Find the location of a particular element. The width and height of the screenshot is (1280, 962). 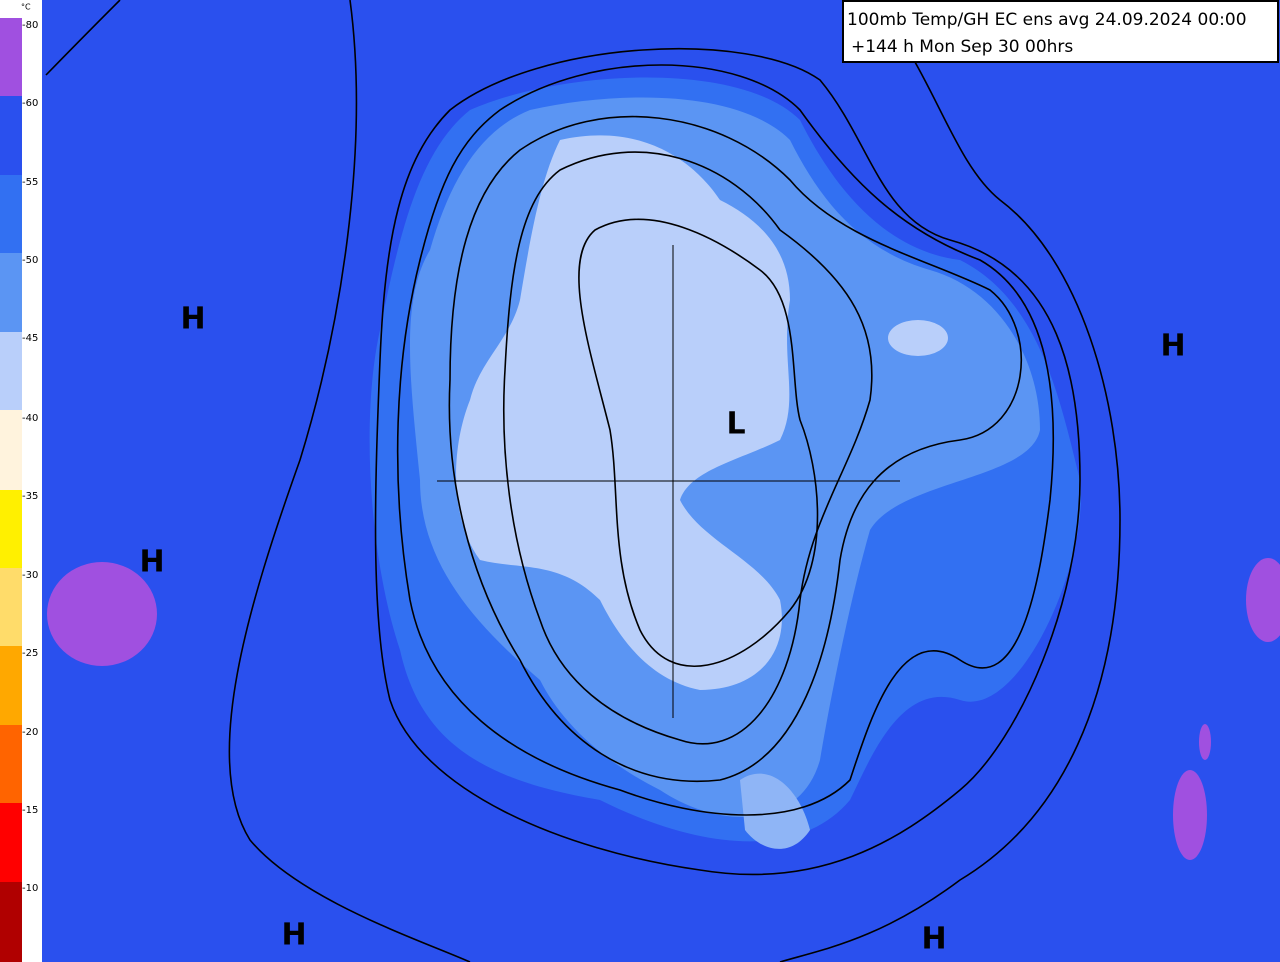

legend: °C -80 -60 -55 -50 -45 -40 -35 -30 -25 -20 -15 -10 is located at coordinates (21, 481).